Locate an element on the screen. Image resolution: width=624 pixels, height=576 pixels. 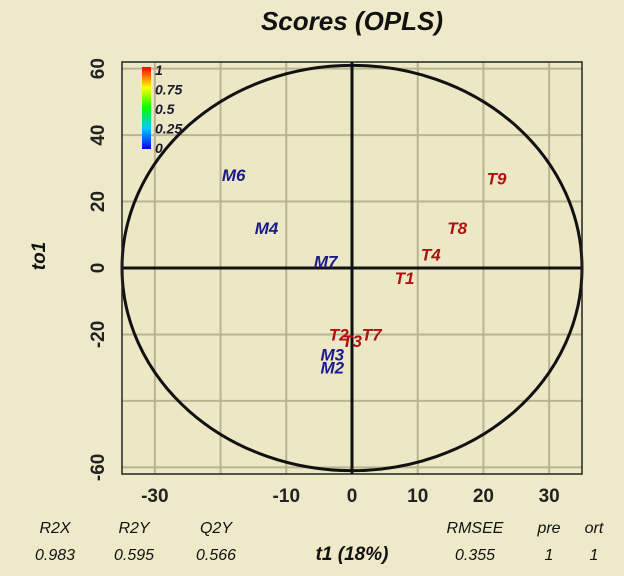
y-tick-label: 60 is located at coordinates (98, 68).